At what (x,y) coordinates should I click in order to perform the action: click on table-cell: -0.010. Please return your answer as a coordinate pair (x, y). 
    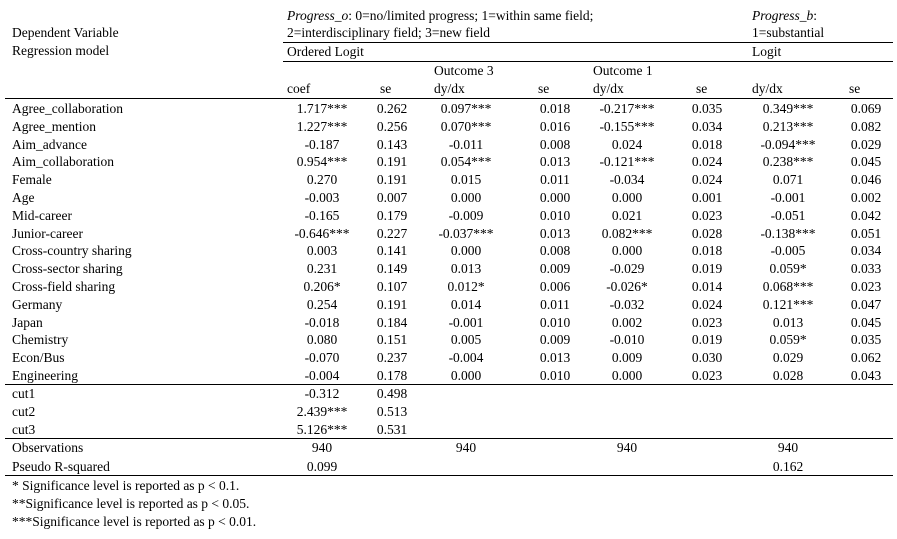
    Looking at the image, I should click on (627, 339).